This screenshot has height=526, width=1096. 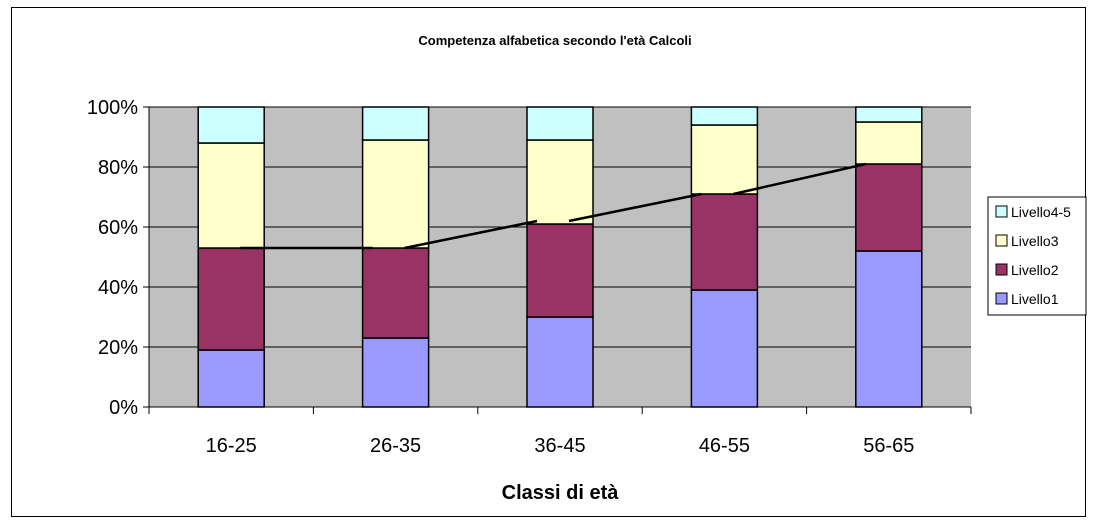 What do you see at coordinates (888, 446) in the screenshot?
I see `x-tick-label: 56-65` at bounding box center [888, 446].